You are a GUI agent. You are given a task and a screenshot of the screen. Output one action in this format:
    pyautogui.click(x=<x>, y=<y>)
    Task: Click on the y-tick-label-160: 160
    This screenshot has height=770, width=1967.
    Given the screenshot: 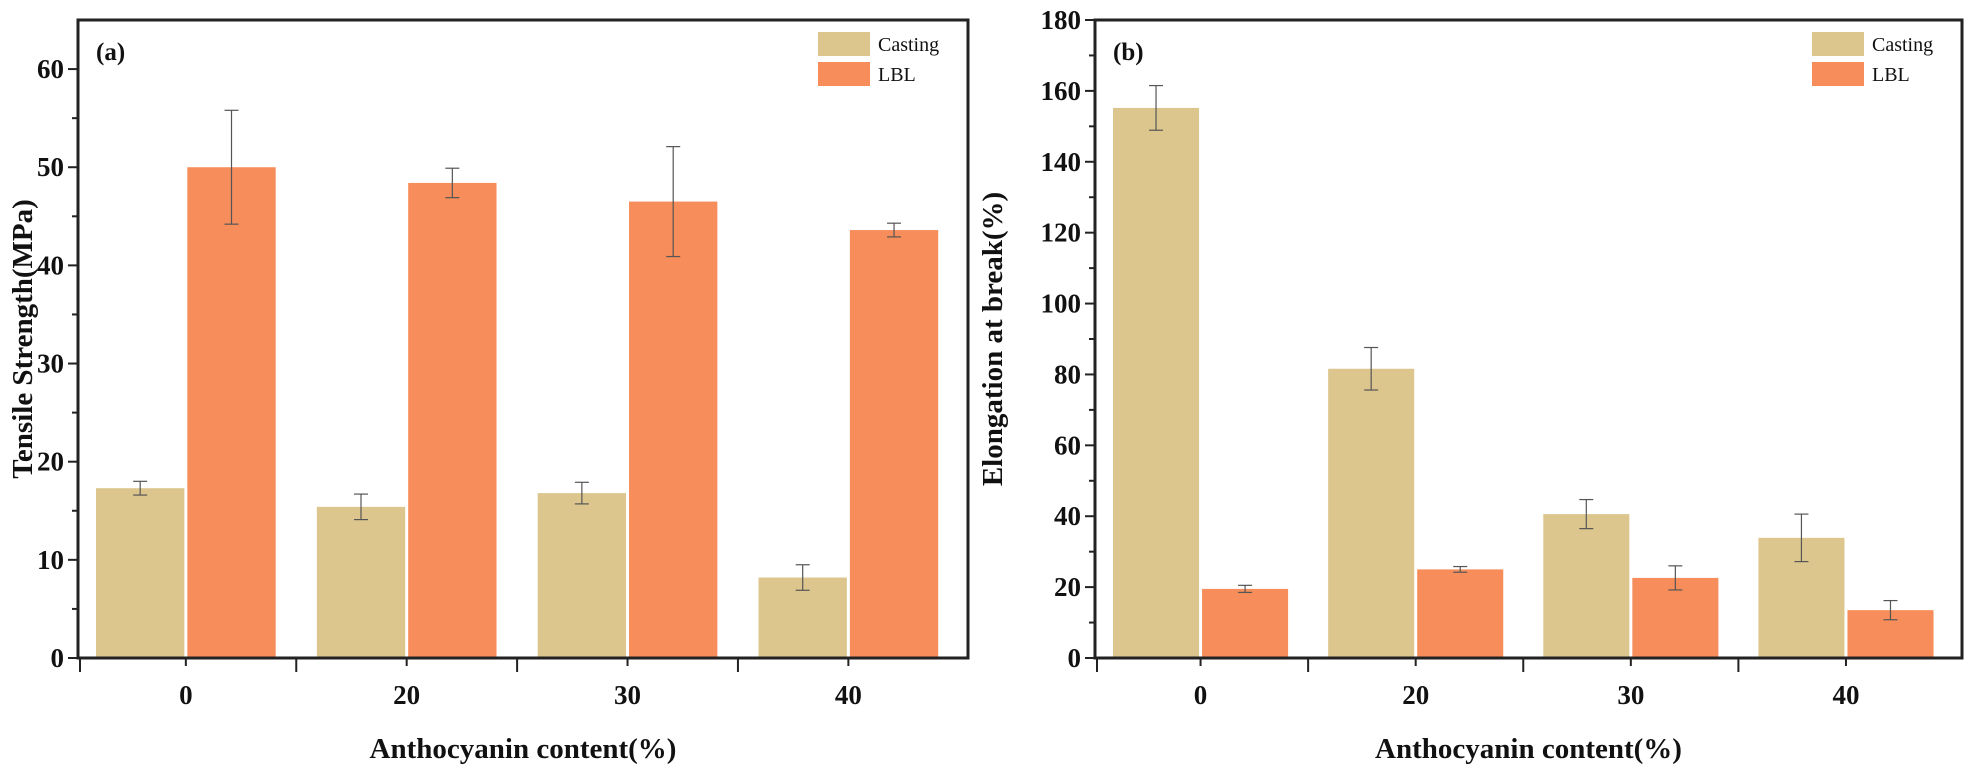 What is the action you would take?
    pyautogui.click(x=1061, y=91)
    